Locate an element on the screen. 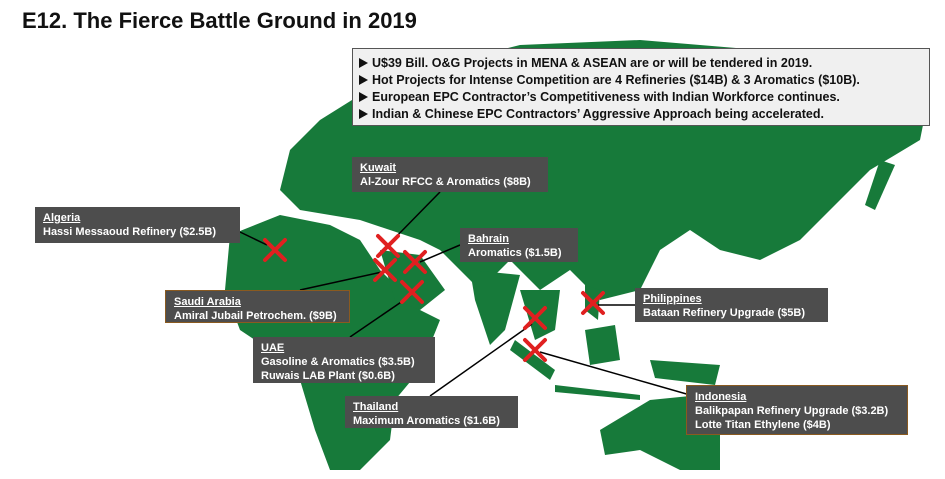  project: Al-Zour RFCC & Aromatics ($8B) is located at coordinates (445, 182).